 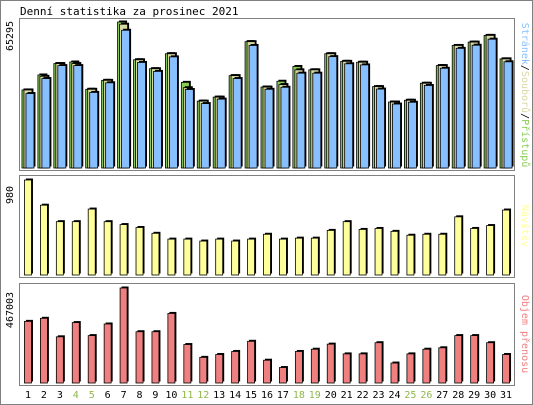 I want to click on bar-Návštěv-day-24, so click(x=394, y=253).